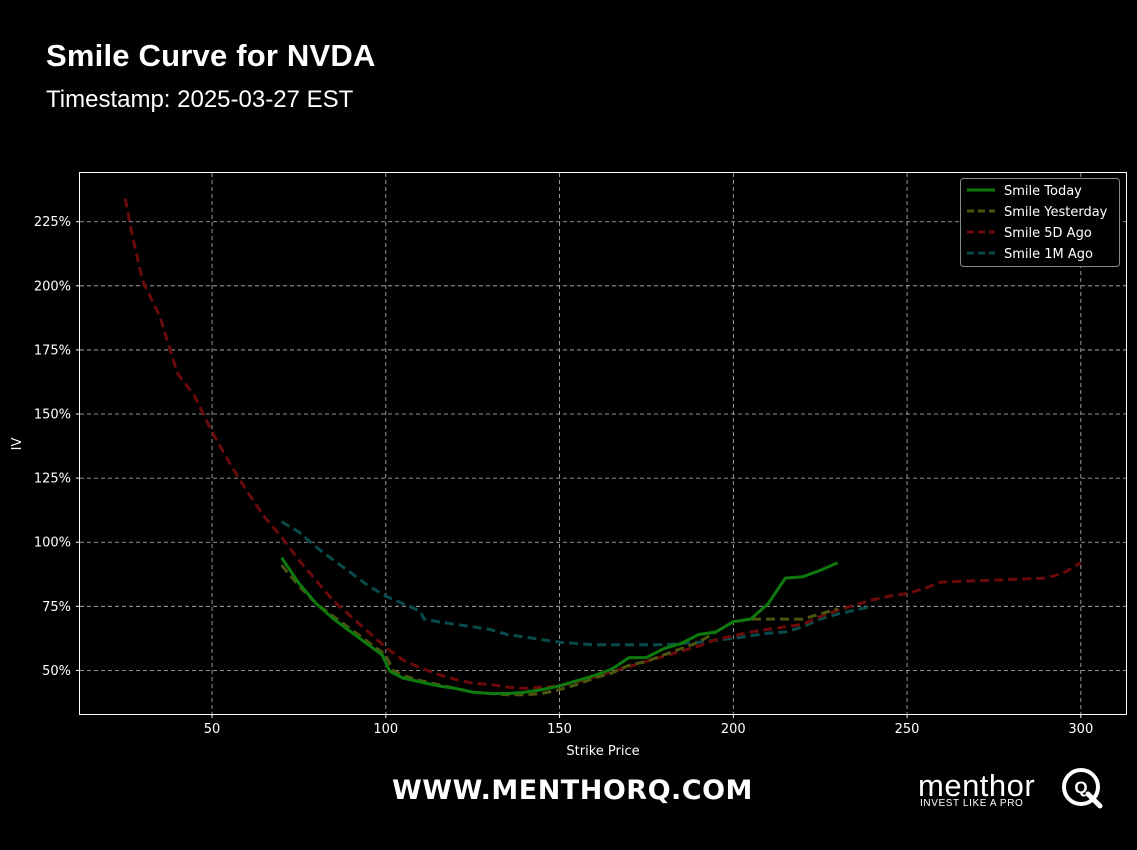 The width and height of the screenshot is (1137, 850). What do you see at coordinates (52, 222) in the screenshot?
I see `y-tick-label: 225%` at bounding box center [52, 222].